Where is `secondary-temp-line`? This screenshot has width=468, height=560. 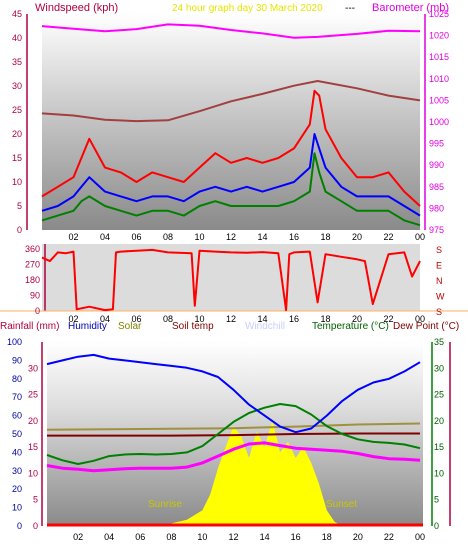 secondary-temp-line is located at coordinates (233, 426).